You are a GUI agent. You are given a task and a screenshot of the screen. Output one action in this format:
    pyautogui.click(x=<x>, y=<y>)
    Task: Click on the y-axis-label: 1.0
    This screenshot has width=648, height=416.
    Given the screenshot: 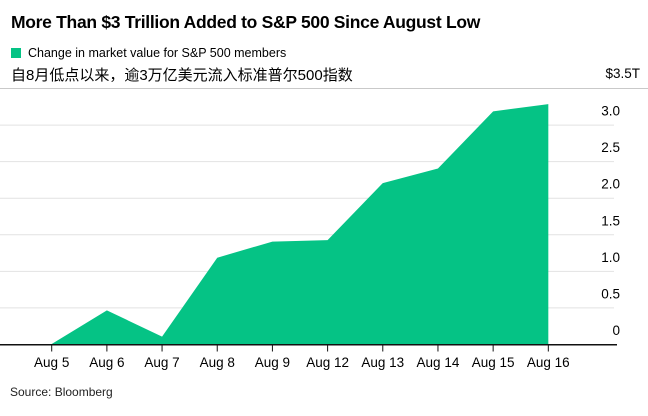 What is the action you would take?
    pyautogui.click(x=610, y=257)
    